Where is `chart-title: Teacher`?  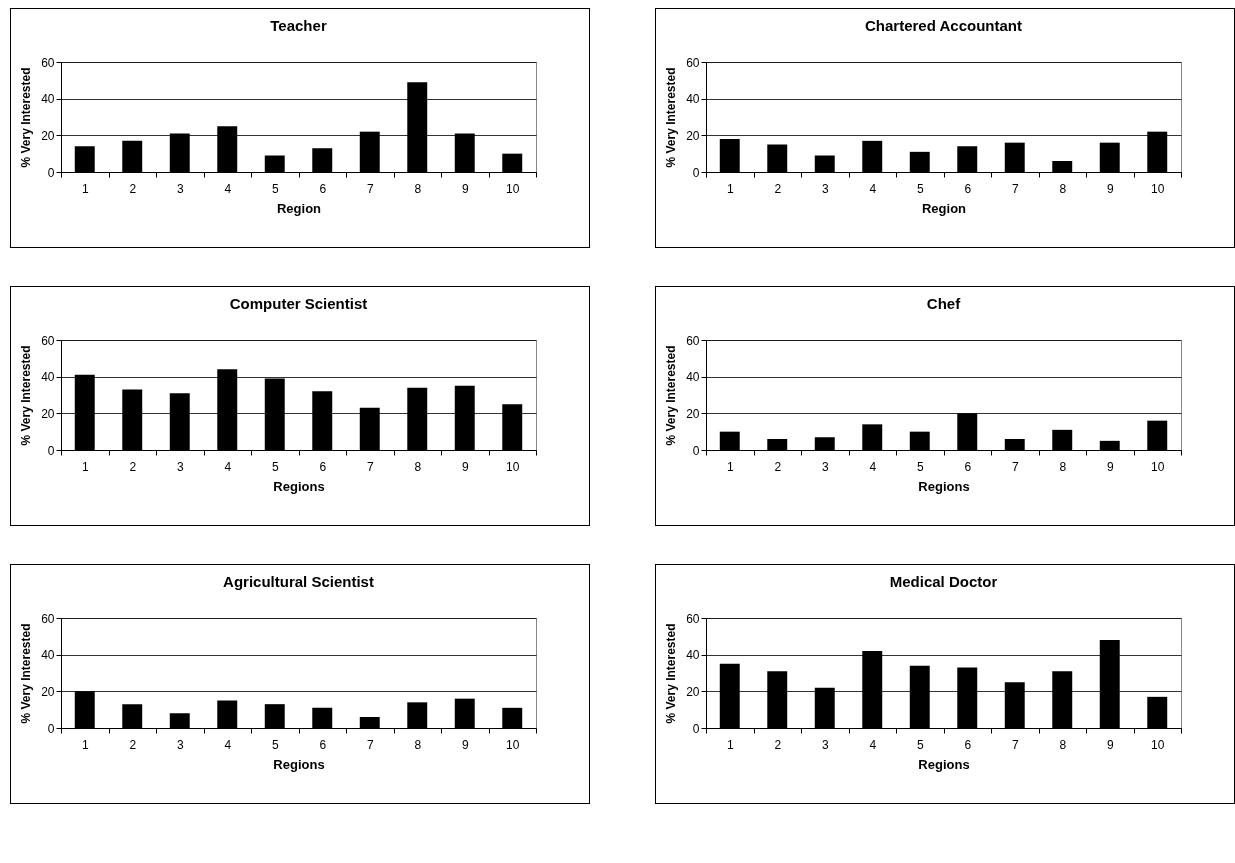
chart-title: Teacher is located at coordinates (298, 25).